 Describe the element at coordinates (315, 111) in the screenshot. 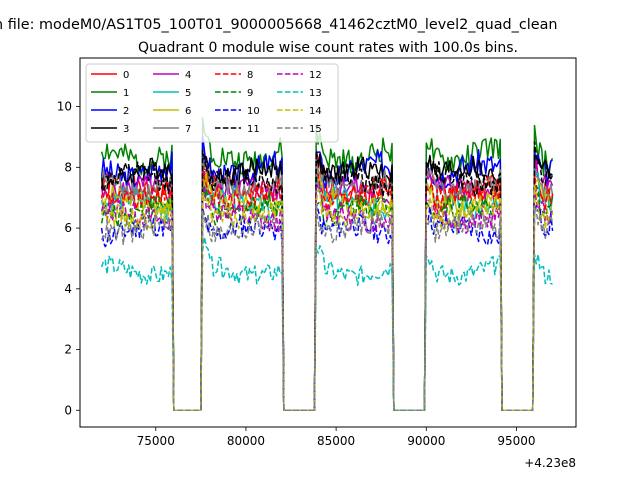

I see `legend-label-14: 14` at that location.